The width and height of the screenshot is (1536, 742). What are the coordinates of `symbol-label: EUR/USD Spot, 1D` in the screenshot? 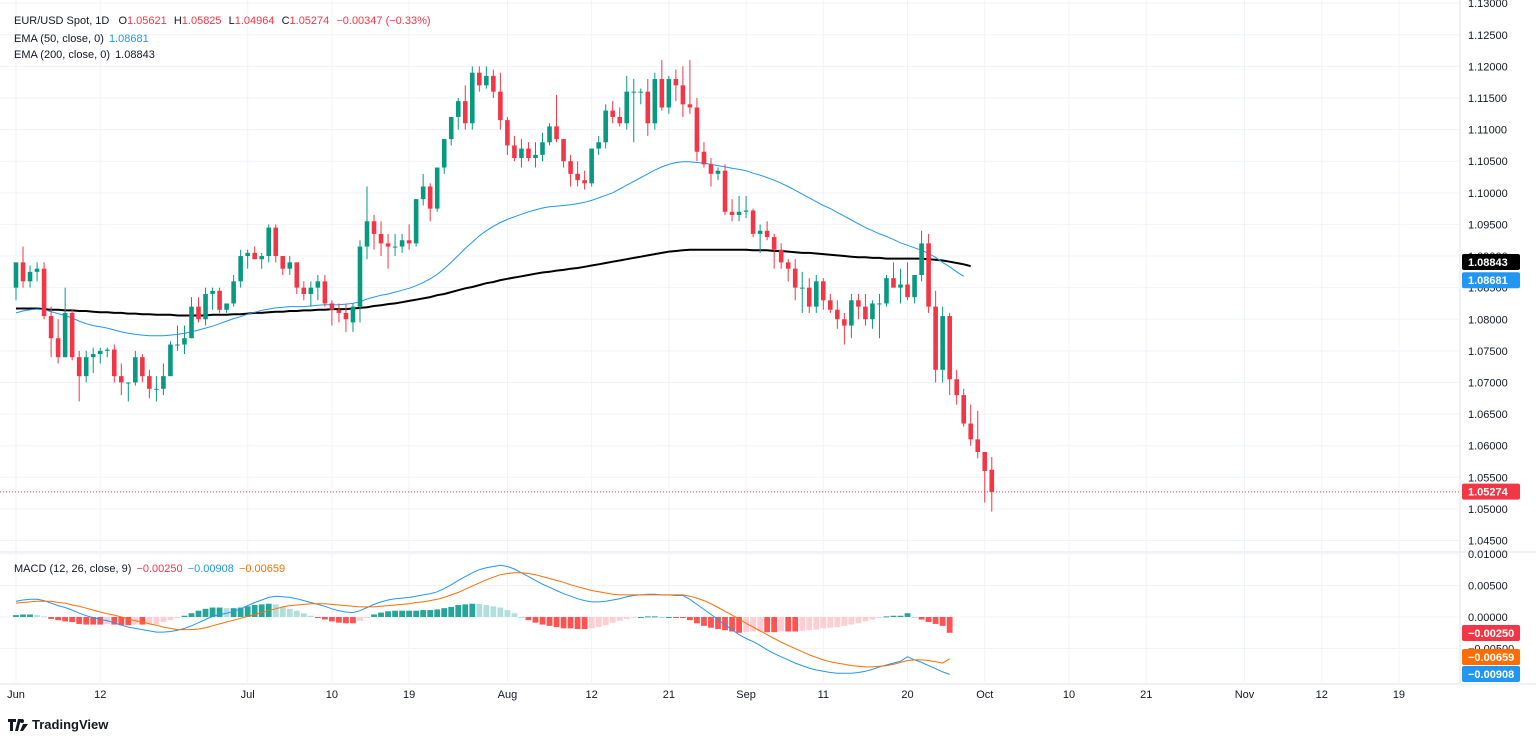 It's located at (62, 21).